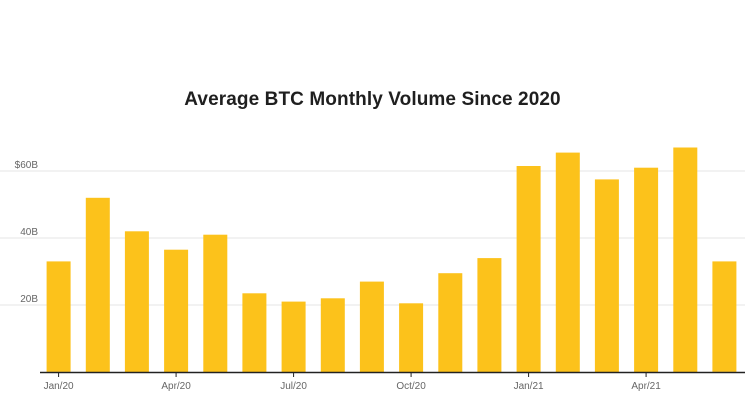 Image resolution: width=745 pixels, height=407 pixels. What do you see at coordinates (215, 303) in the screenshot?
I see `bar-May/20` at bounding box center [215, 303].